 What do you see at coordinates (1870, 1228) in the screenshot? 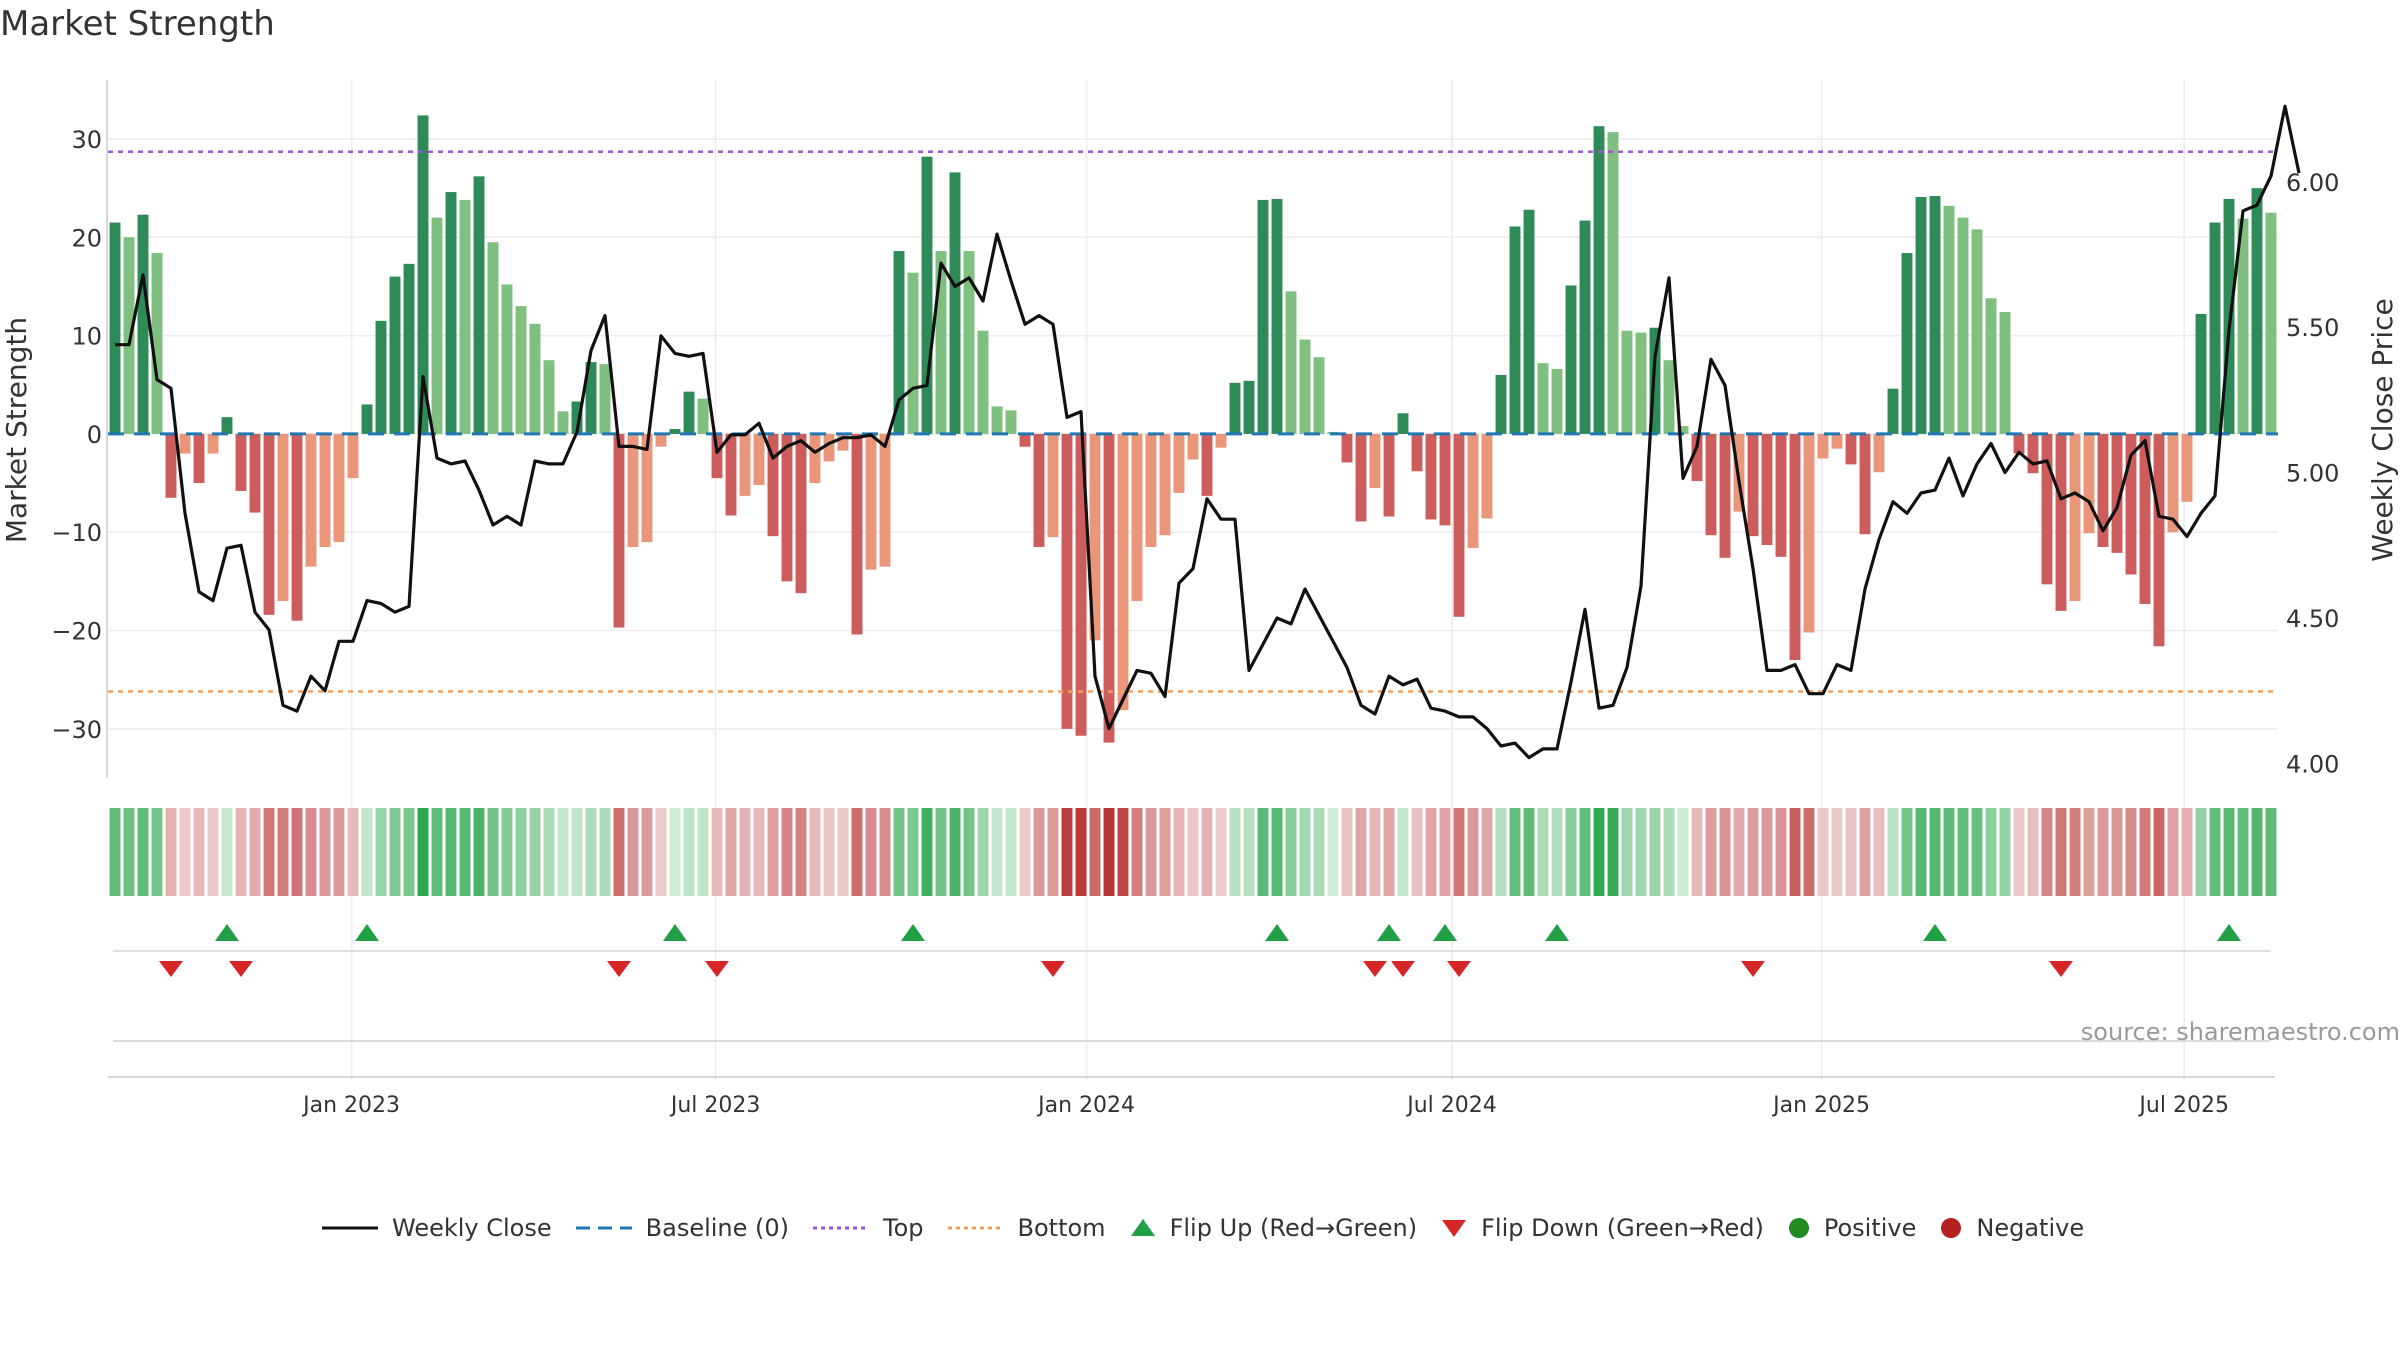
I see `legend-label-positive: Positive` at bounding box center [1870, 1228].